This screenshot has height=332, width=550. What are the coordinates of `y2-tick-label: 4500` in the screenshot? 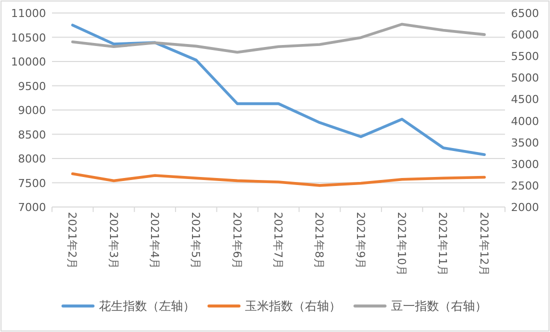 It's located at (525, 99).